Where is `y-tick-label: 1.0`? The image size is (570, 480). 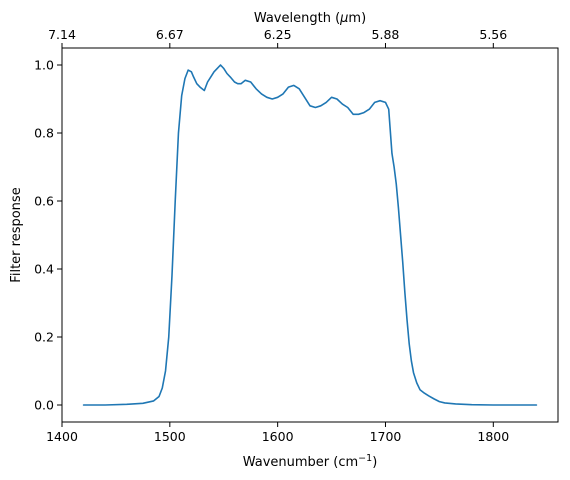 y-tick-label: 1.0 is located at coordinates (44, 65).